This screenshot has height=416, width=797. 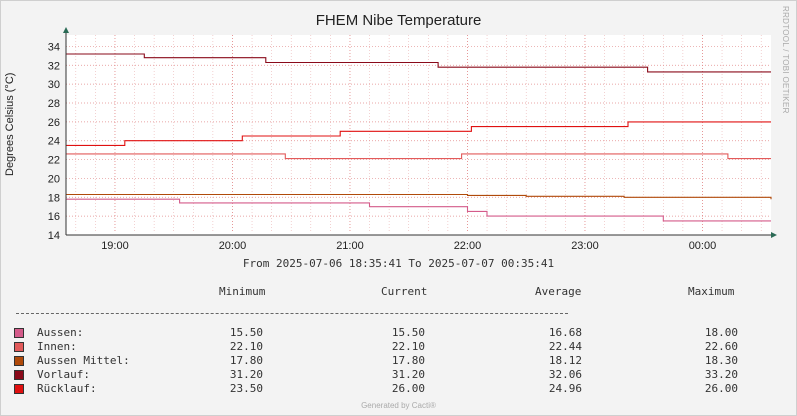 I want to click on series-line-innen, so click(x=418, y=156).